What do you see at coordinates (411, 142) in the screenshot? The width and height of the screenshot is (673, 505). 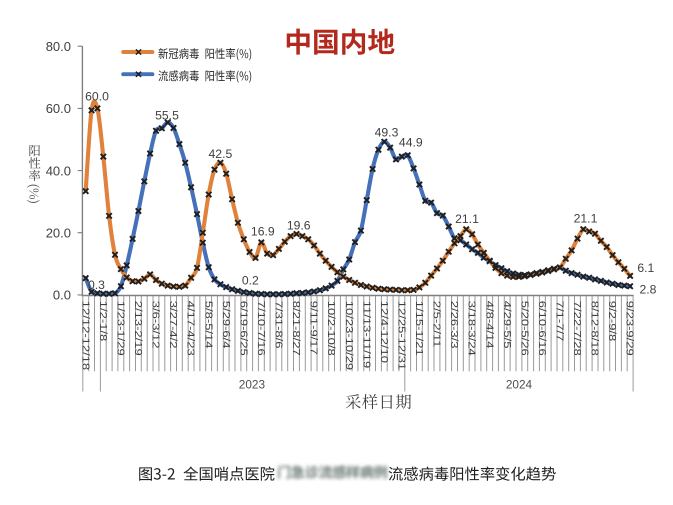 I see `svg-text: 44.9` at bounding box center [411, 142].